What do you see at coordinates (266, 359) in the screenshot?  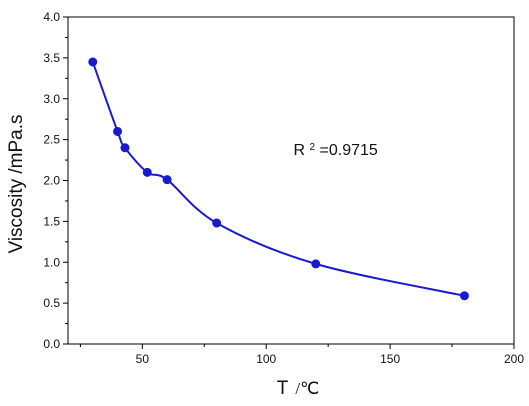 I see `x-tick-label: 100` at bounding box center [266, 359].